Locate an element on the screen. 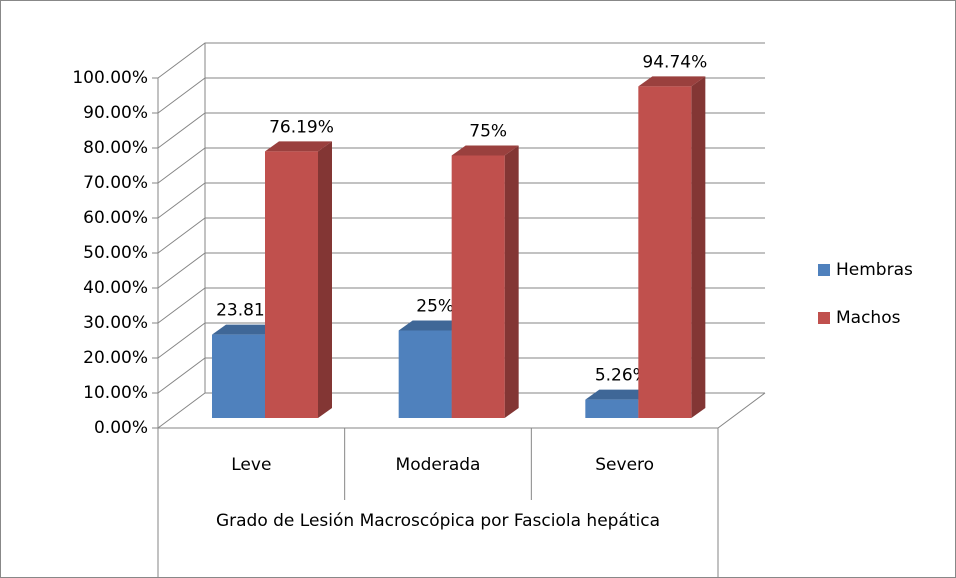  legend-label: Machos is located at coordinates (868, 318).